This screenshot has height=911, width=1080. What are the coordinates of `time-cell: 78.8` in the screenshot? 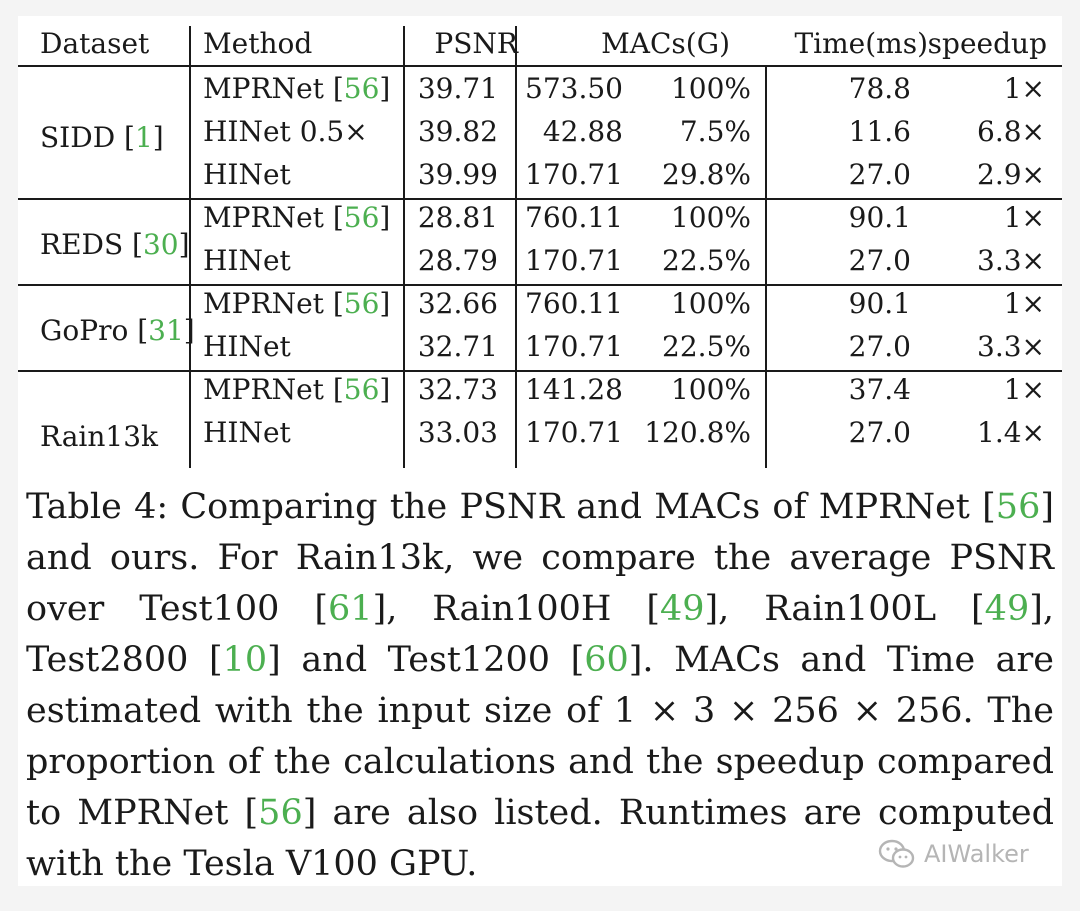 It's located at (879, 88).